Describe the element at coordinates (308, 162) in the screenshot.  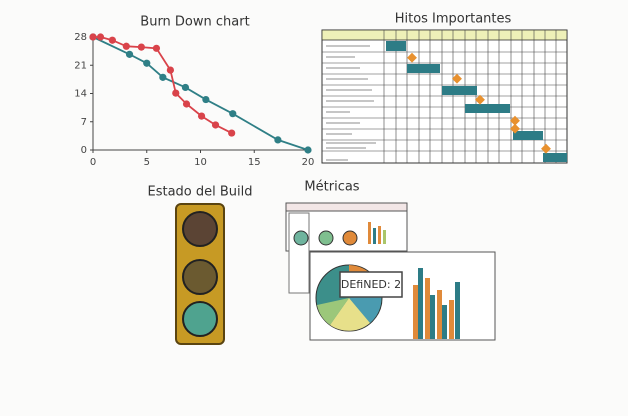
I see `x-tick-label: 20` at that location.